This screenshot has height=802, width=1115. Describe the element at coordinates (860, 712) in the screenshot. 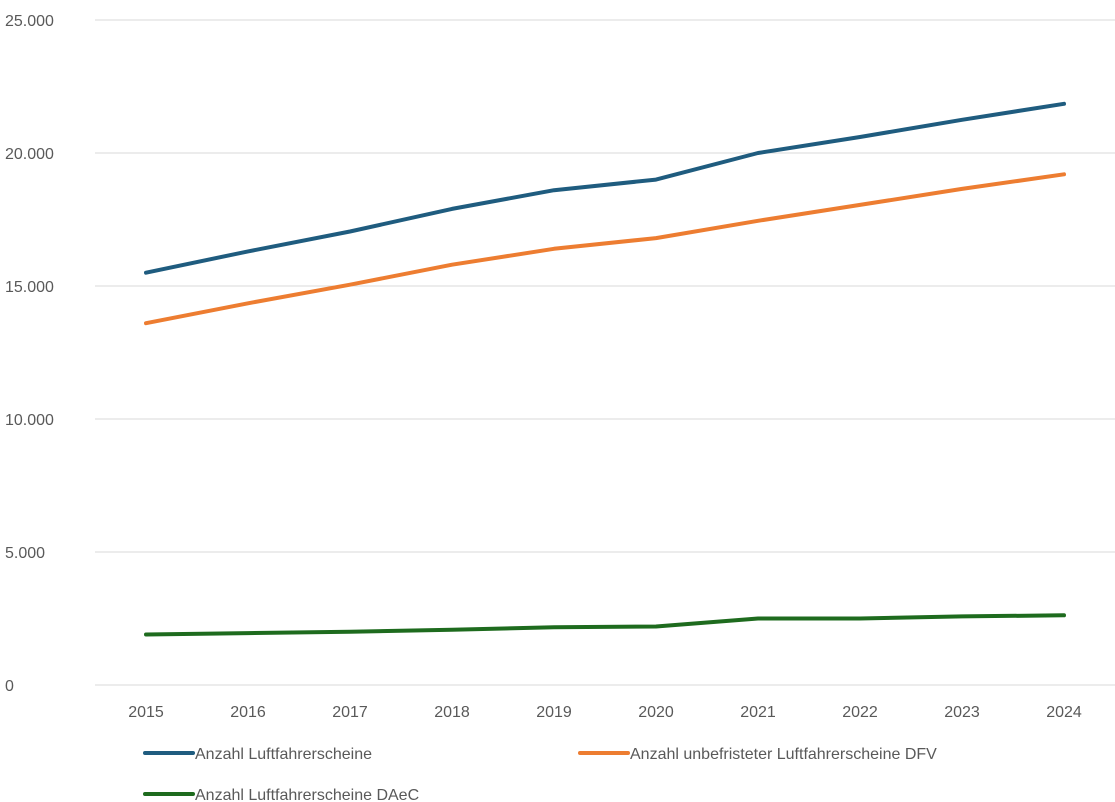

I see `x-tick-label: 2022` at that location.